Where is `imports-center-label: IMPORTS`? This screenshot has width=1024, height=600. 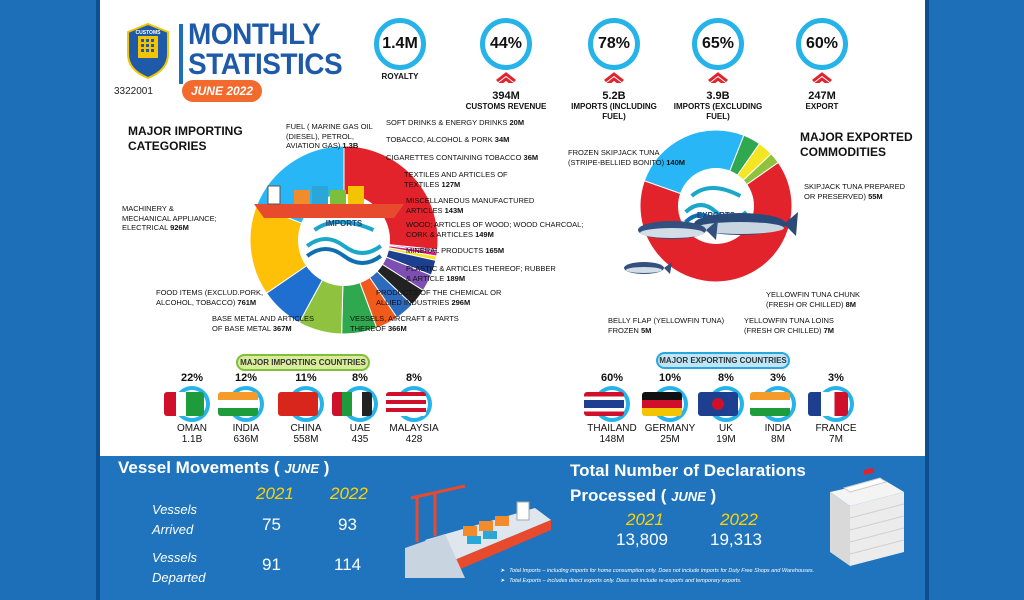
imports-center-label: IMPORTS is located at coordinates (344, 223).